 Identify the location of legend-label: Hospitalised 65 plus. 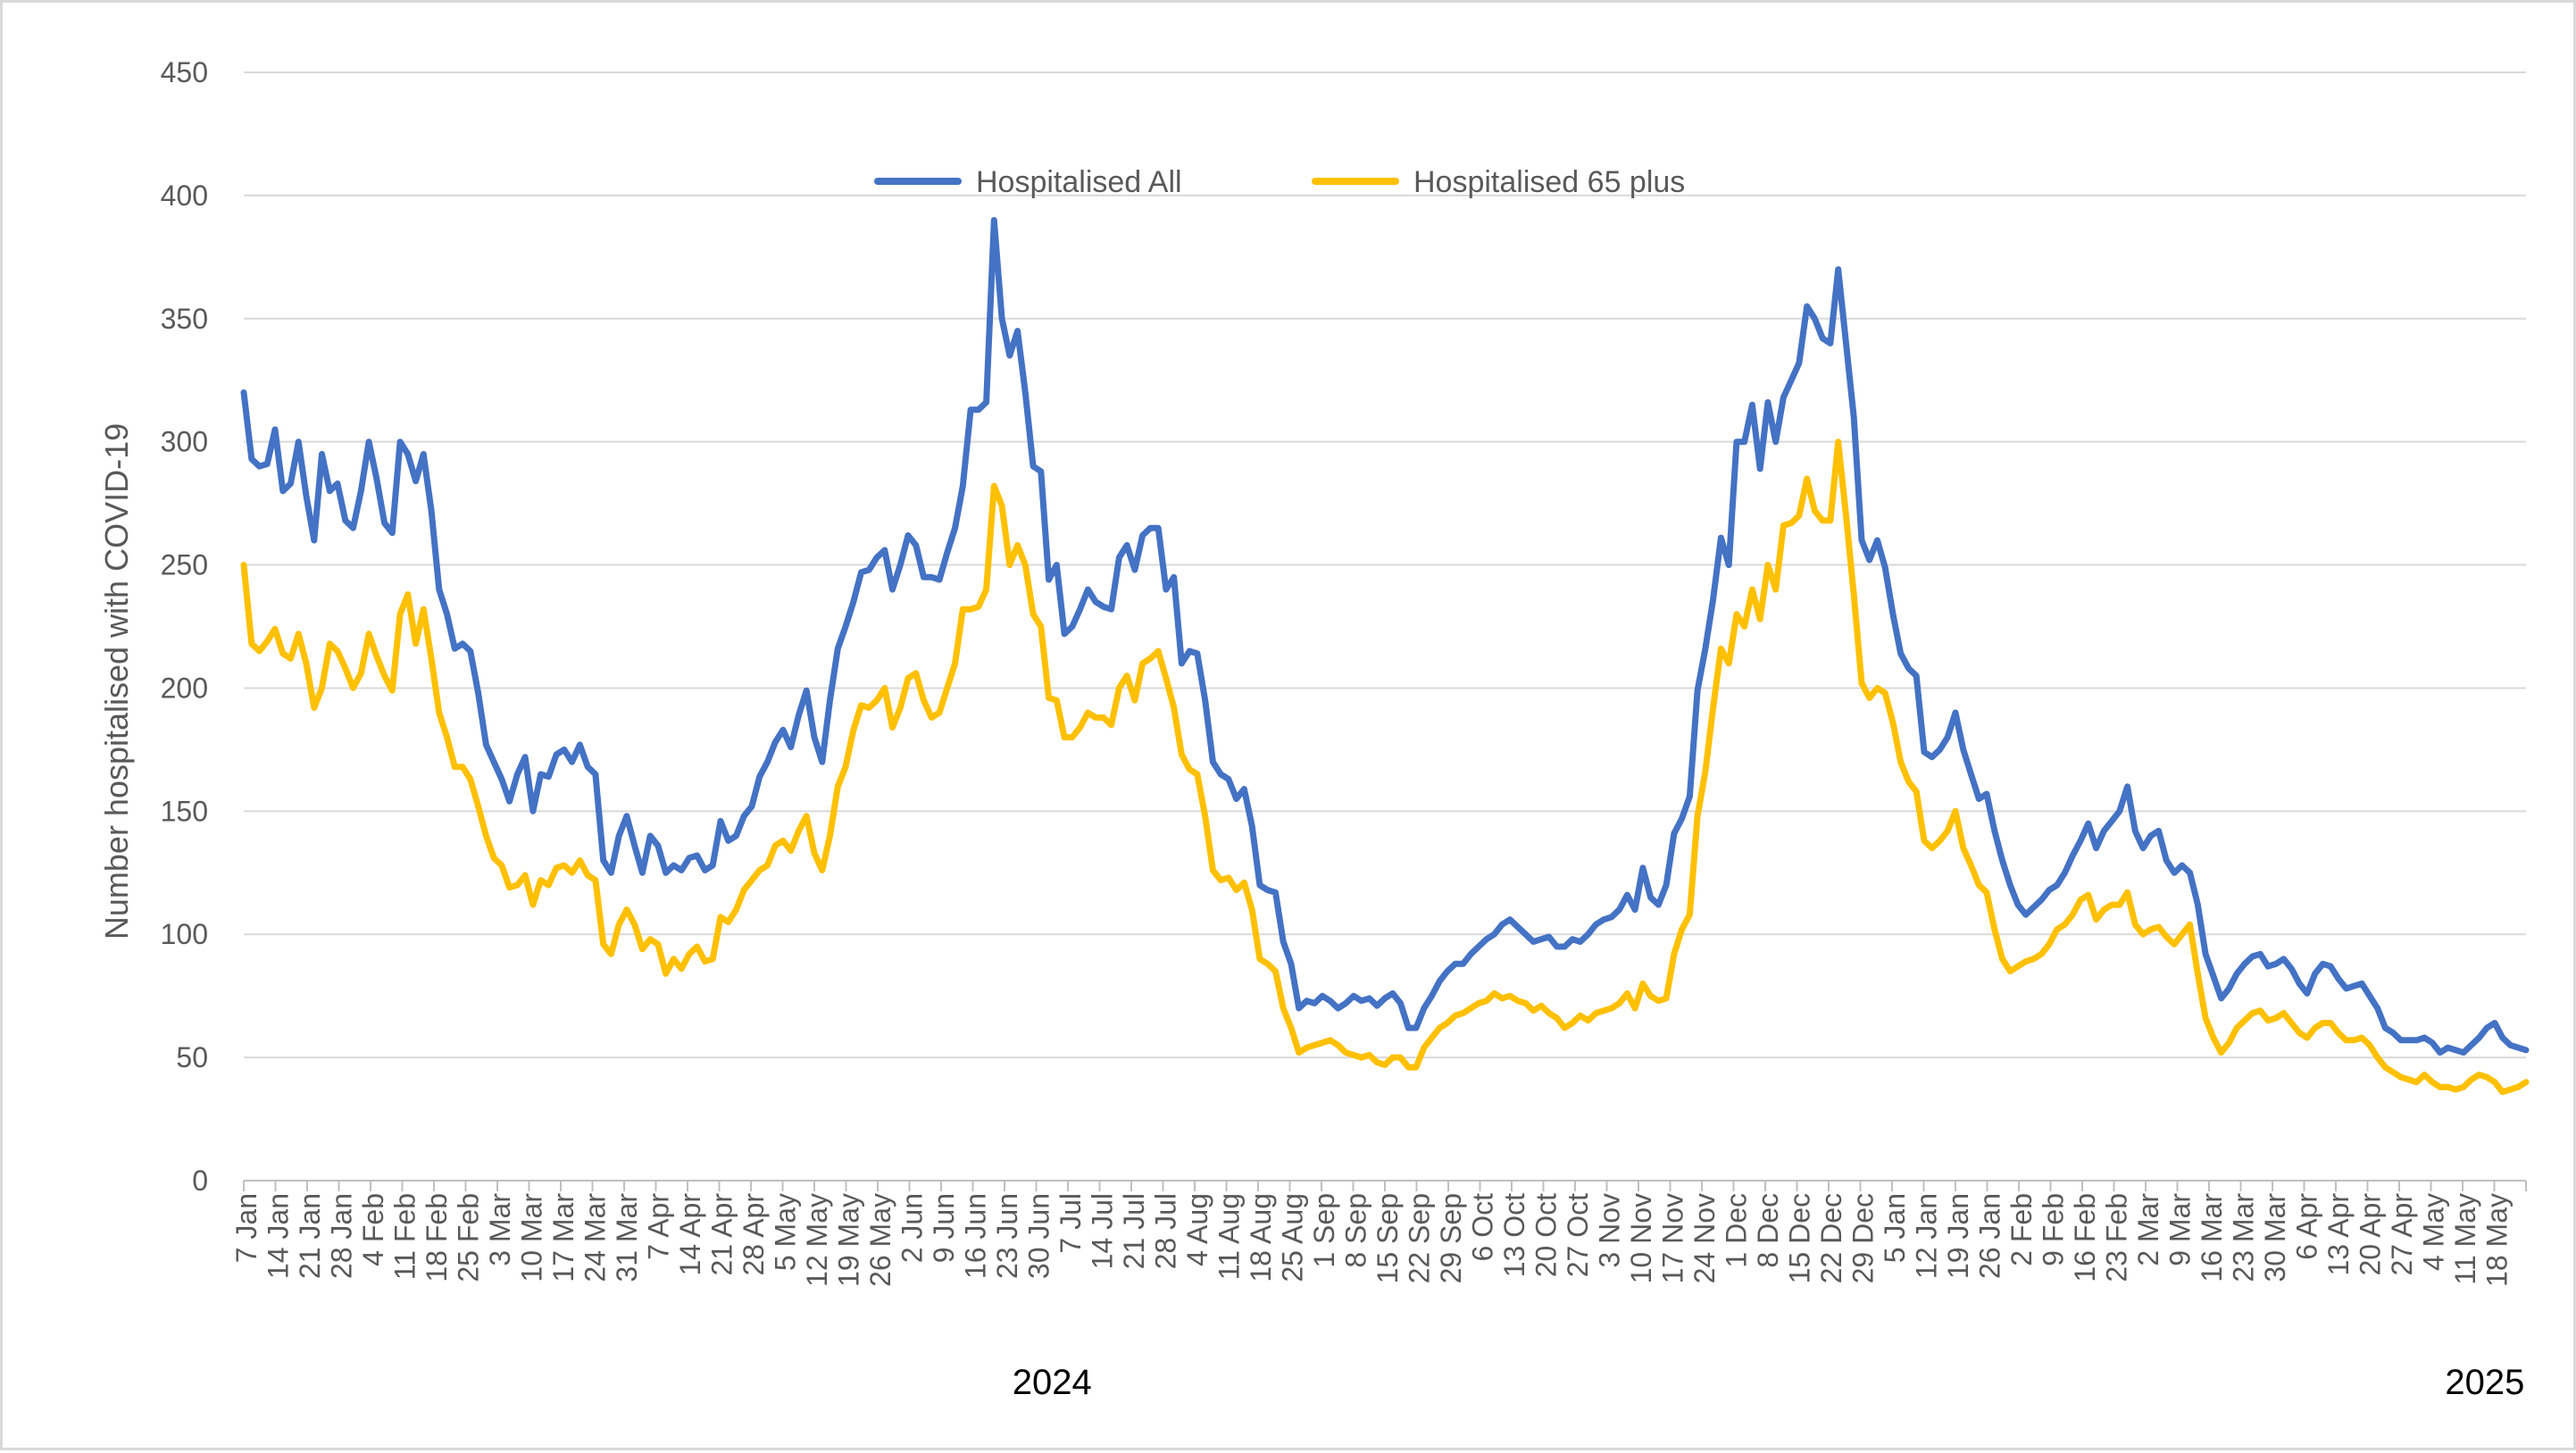
(1549, 182).